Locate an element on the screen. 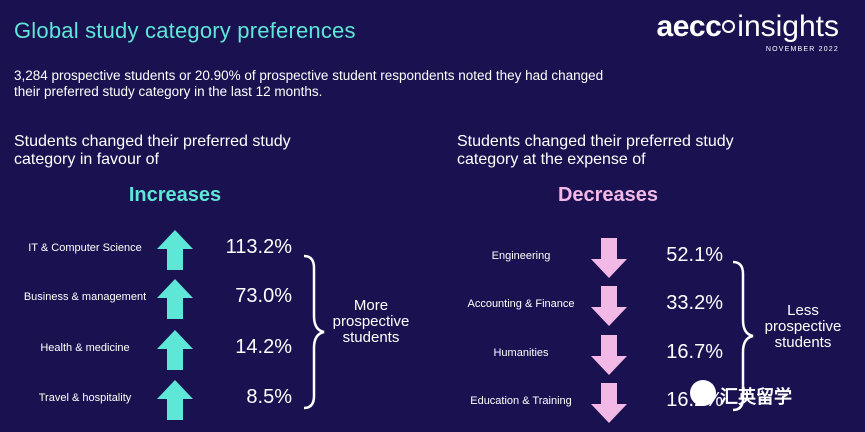  decrease-category-label: Engineering is located at coordinates (521, 256).